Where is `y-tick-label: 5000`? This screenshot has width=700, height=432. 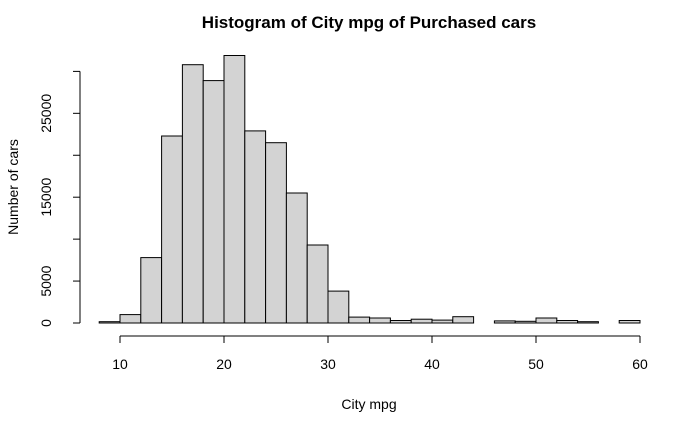
y-tick-label: 5000 is located at coordinates (46, 280).